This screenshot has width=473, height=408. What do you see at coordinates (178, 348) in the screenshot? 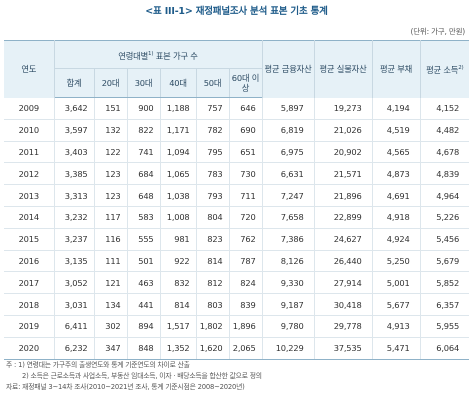
I see `cell-age-40s: 1,352` at bounding box center [178, 348].